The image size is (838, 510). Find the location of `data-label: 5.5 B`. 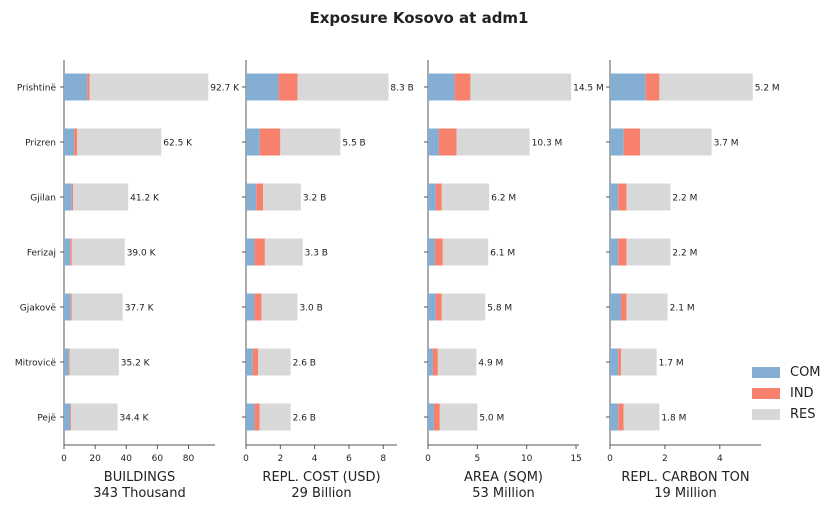

data-label: 5.5 B is located at coordinates (353, 144).